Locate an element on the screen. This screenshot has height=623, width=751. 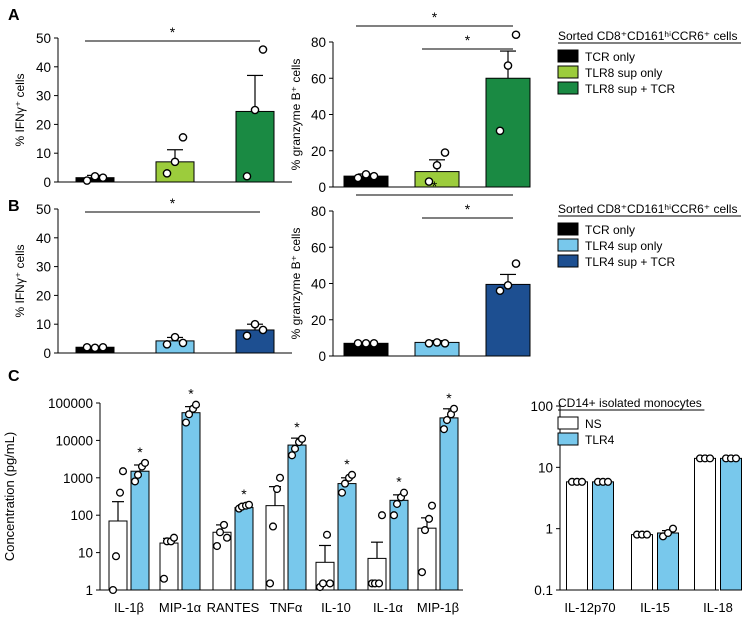
legend-label: TLR4 sup + TCR is located at coordinates (630, 262).